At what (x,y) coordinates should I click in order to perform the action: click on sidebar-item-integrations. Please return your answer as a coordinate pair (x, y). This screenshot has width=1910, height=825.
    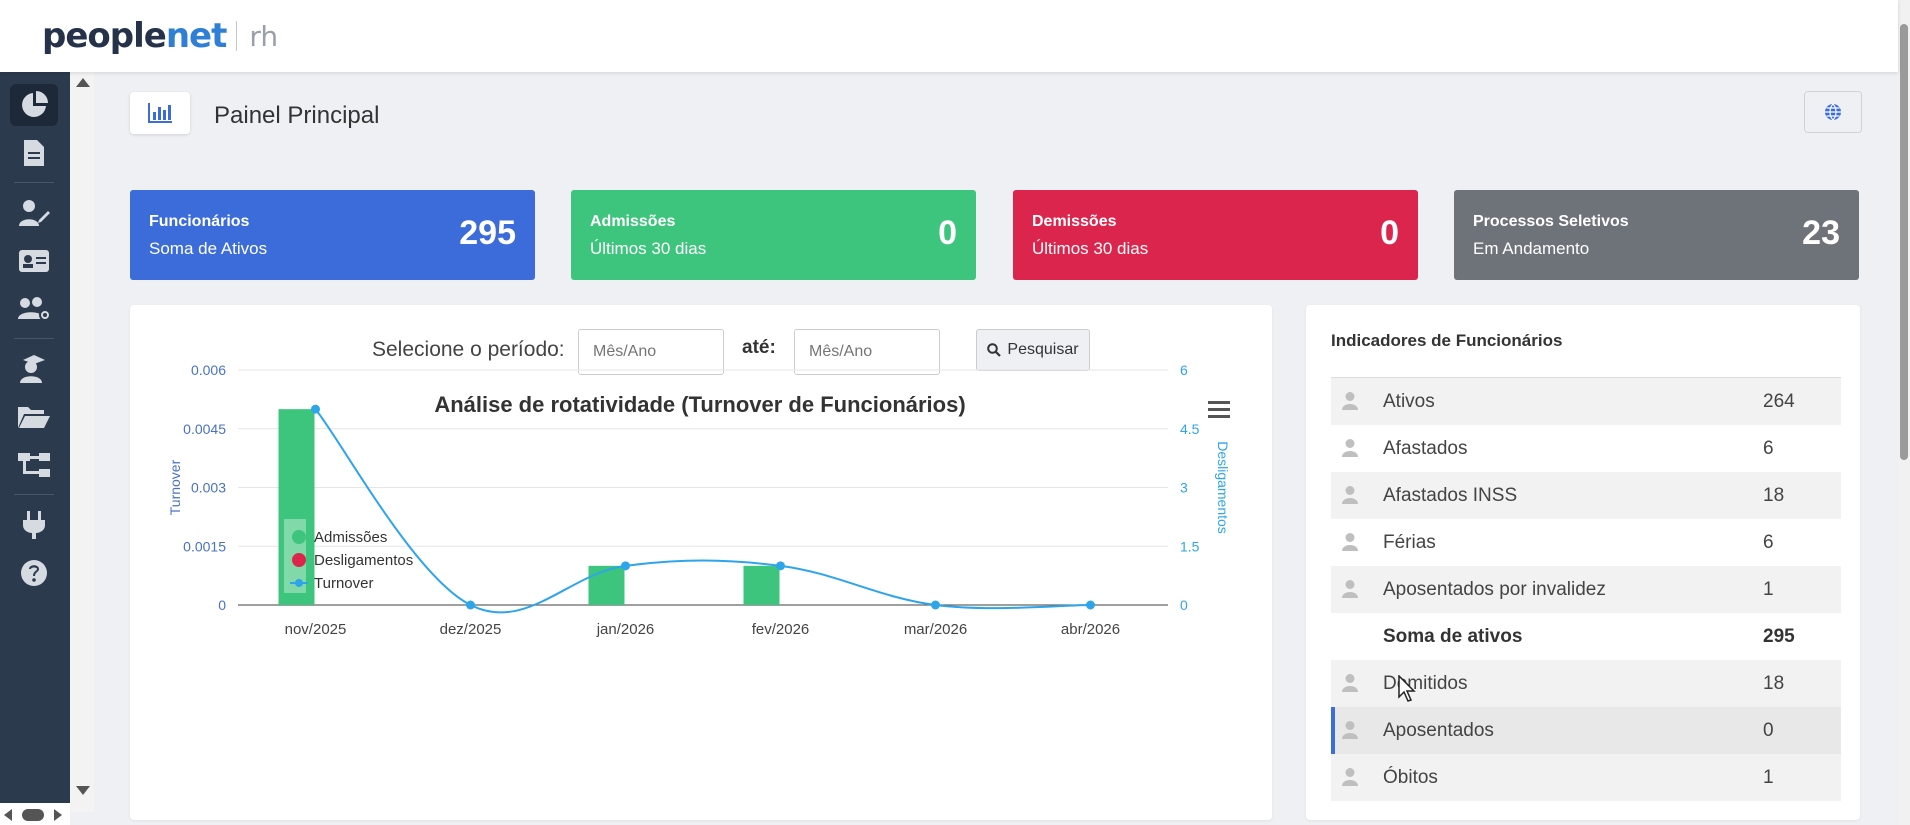
    Looking at the image, I should click on (34, 525).